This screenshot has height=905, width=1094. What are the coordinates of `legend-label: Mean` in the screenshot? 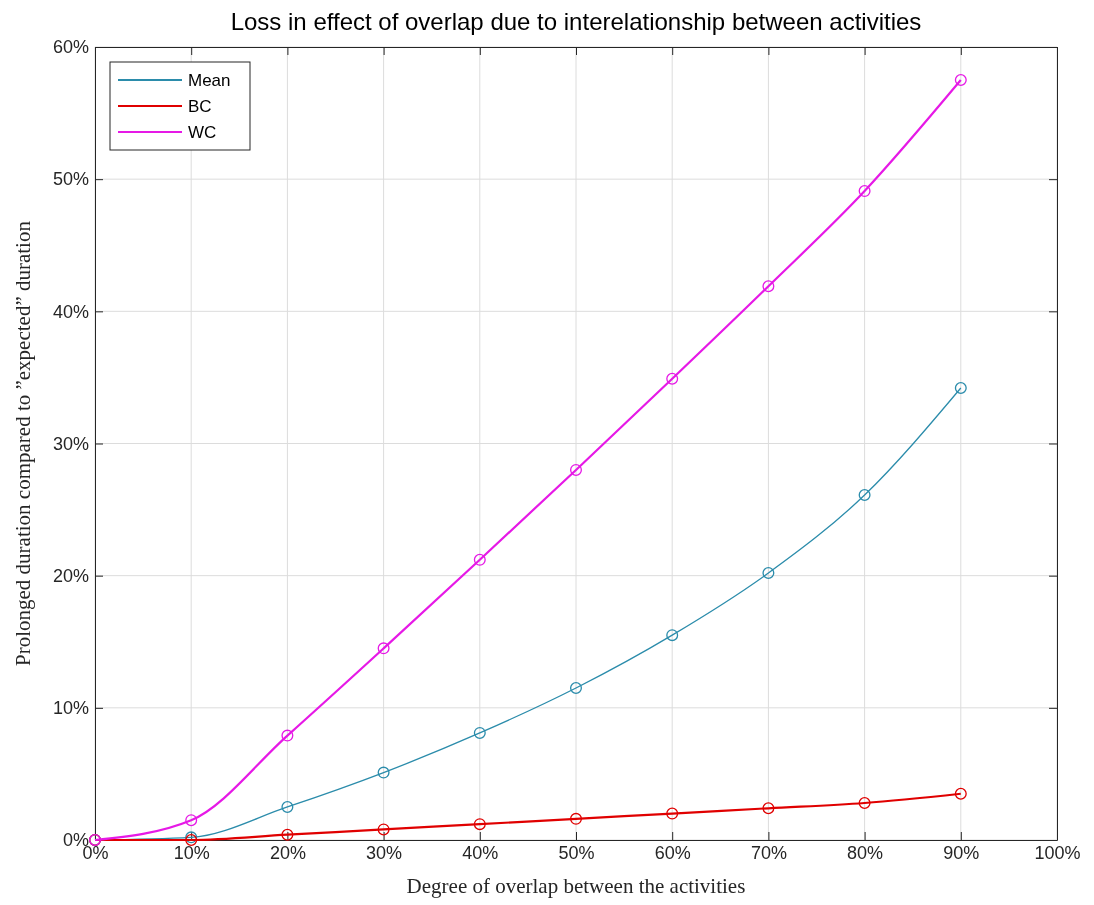 It's located at (209, 80).